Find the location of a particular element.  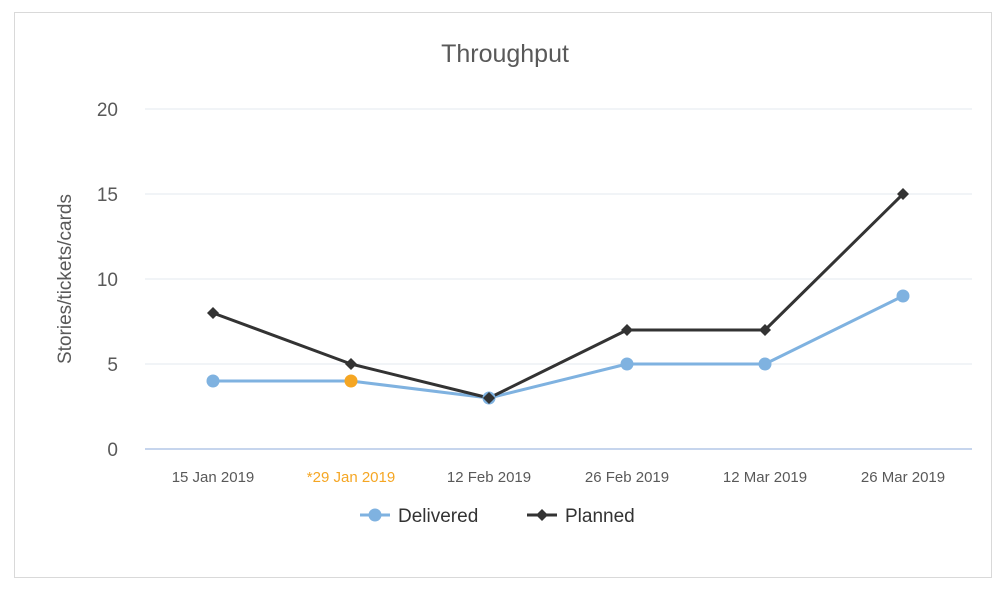

x-tick-label: 12 Feb 2019 is located at coordinates (489, 477).